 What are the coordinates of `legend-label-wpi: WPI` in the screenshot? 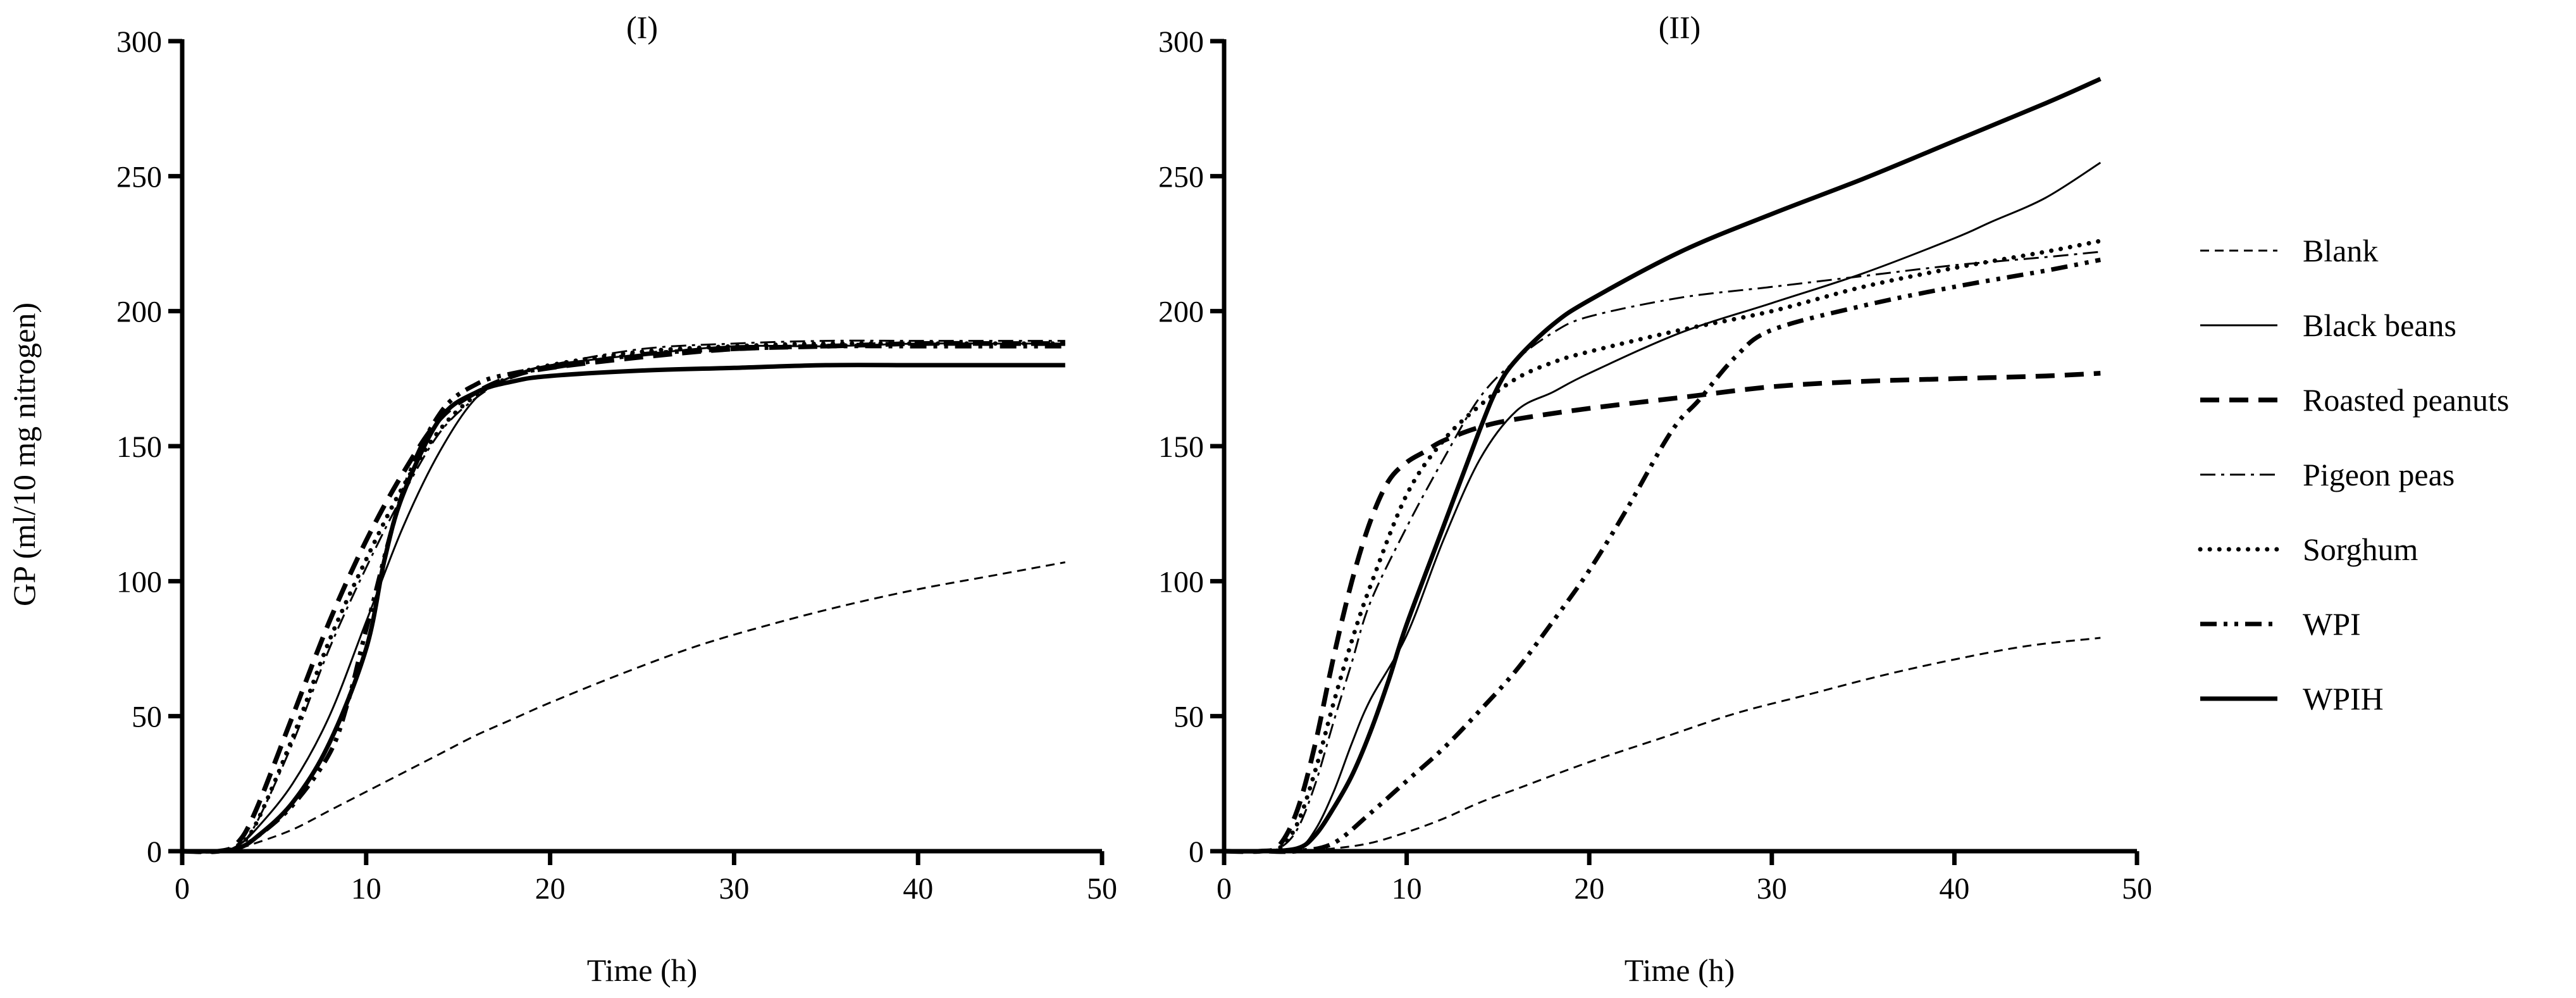 It's located at (2332, 624).